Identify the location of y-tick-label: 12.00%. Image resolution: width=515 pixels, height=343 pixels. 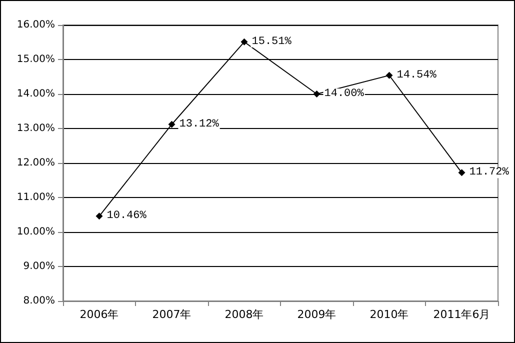
(35, 163).